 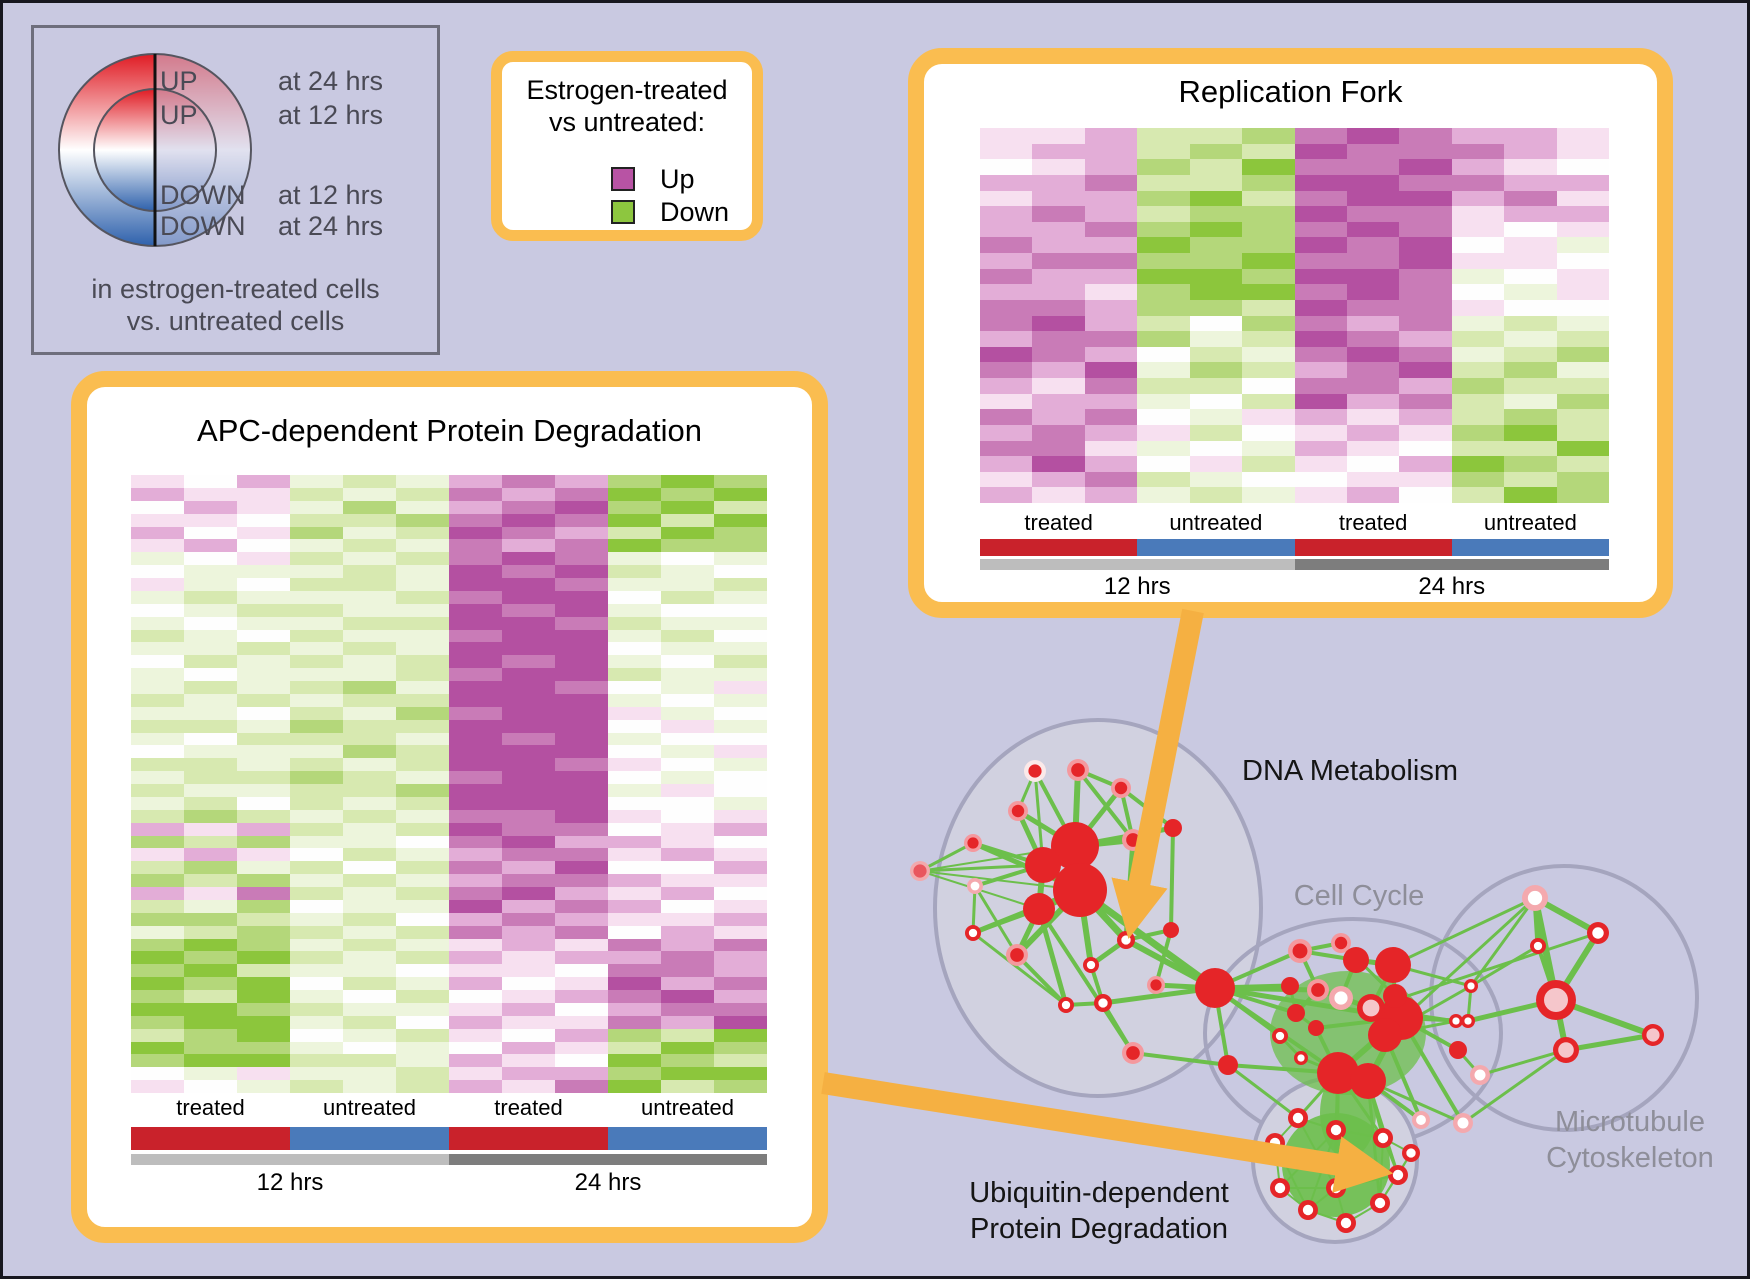 I want to click on updown-title-line2: vs untreated:, so click(x=627, y=122).